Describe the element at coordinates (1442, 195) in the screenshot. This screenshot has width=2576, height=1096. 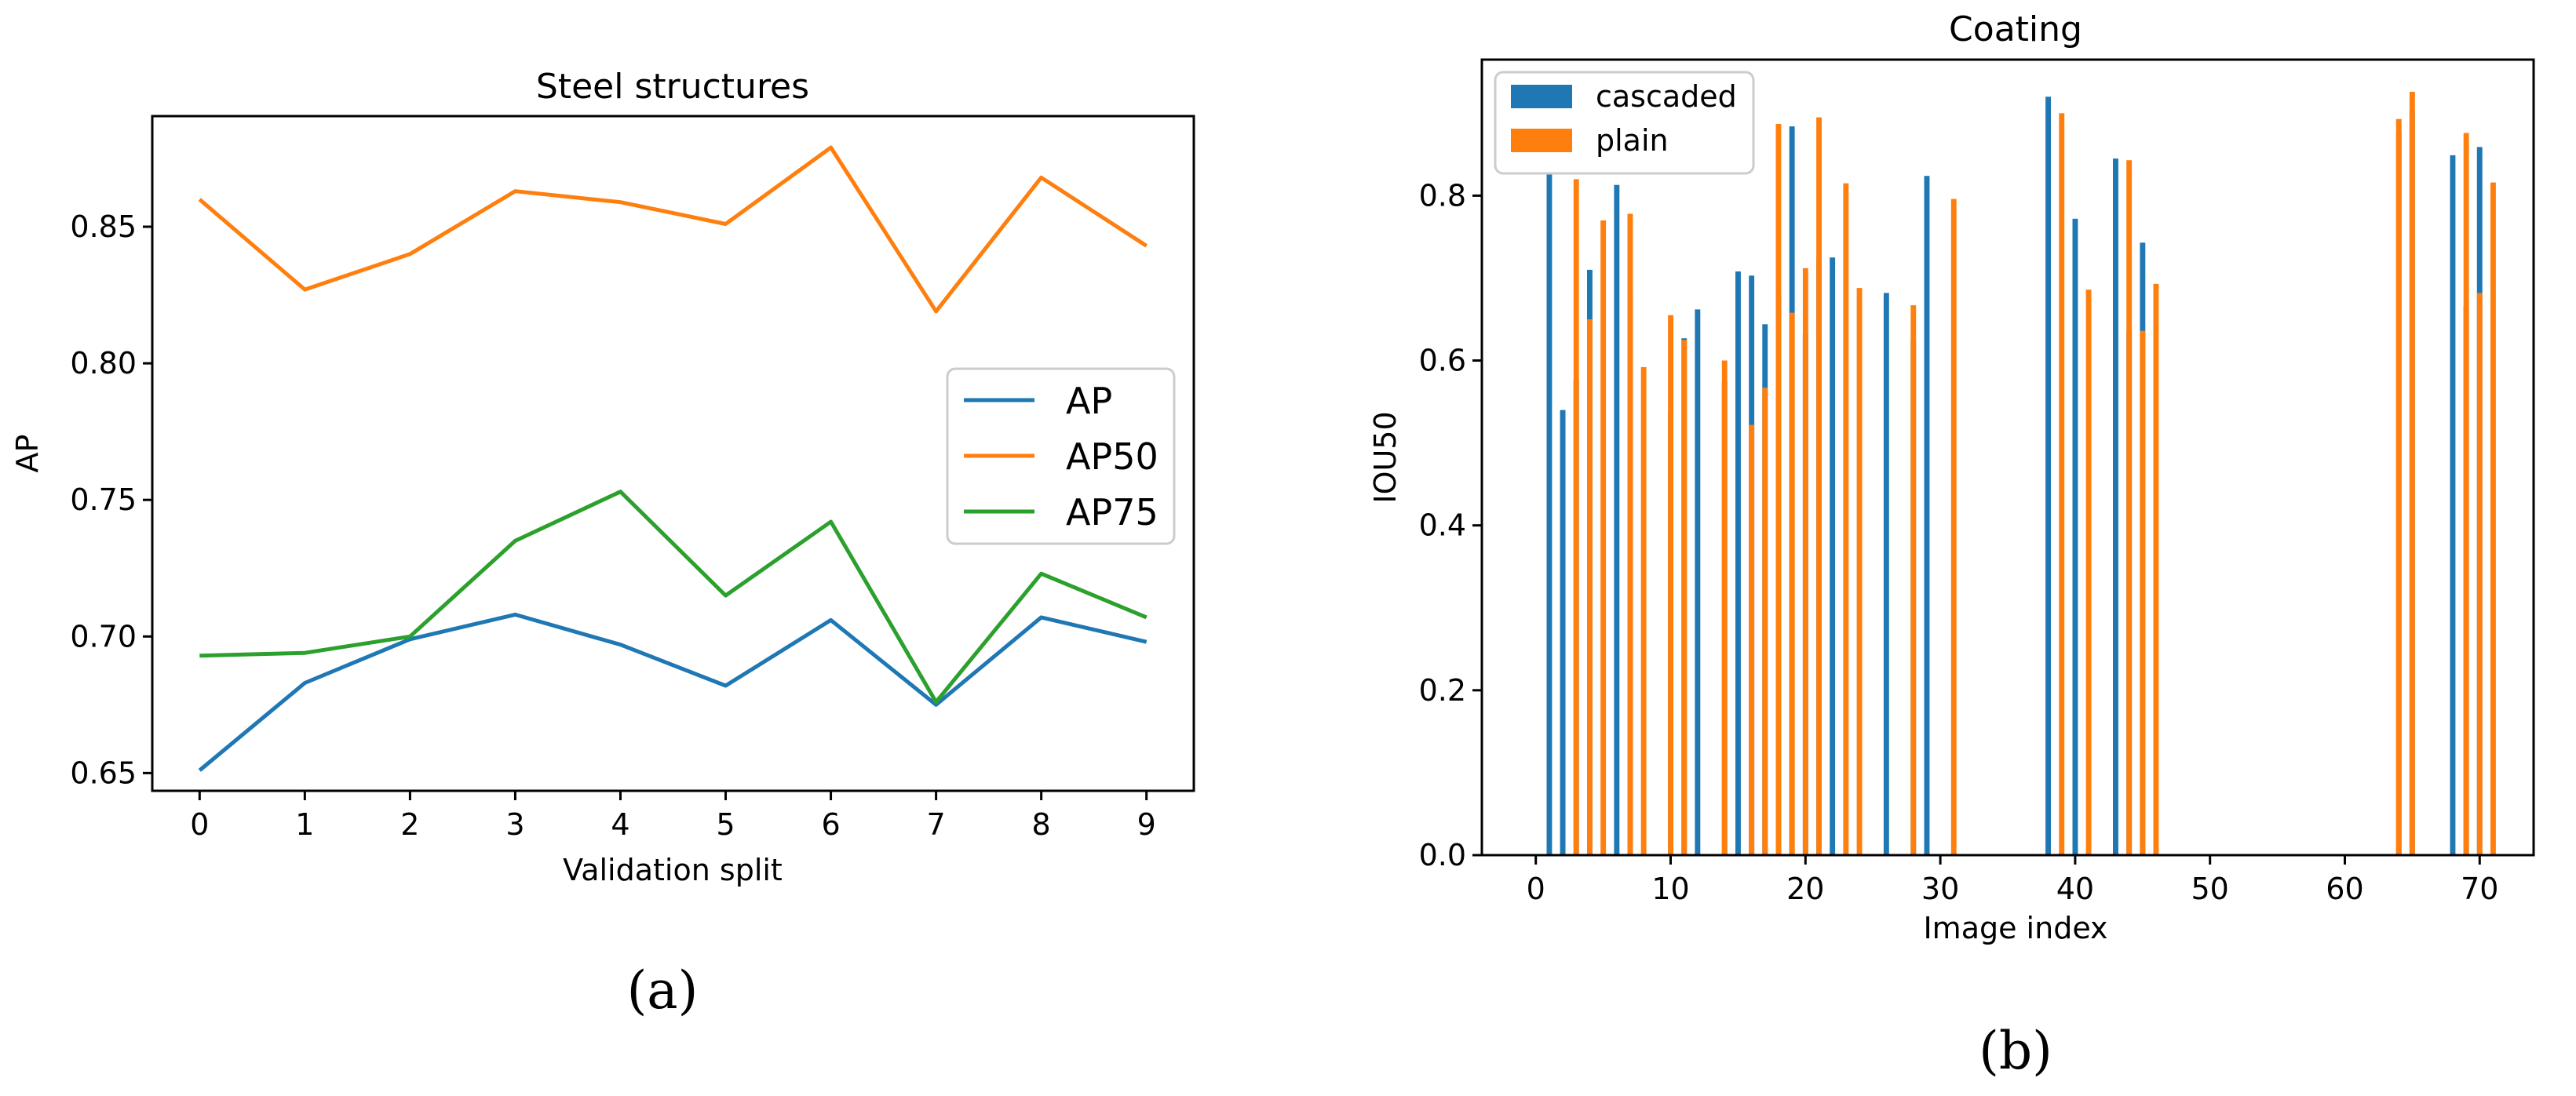
I see `y-tick-label: 0.8` at that location.